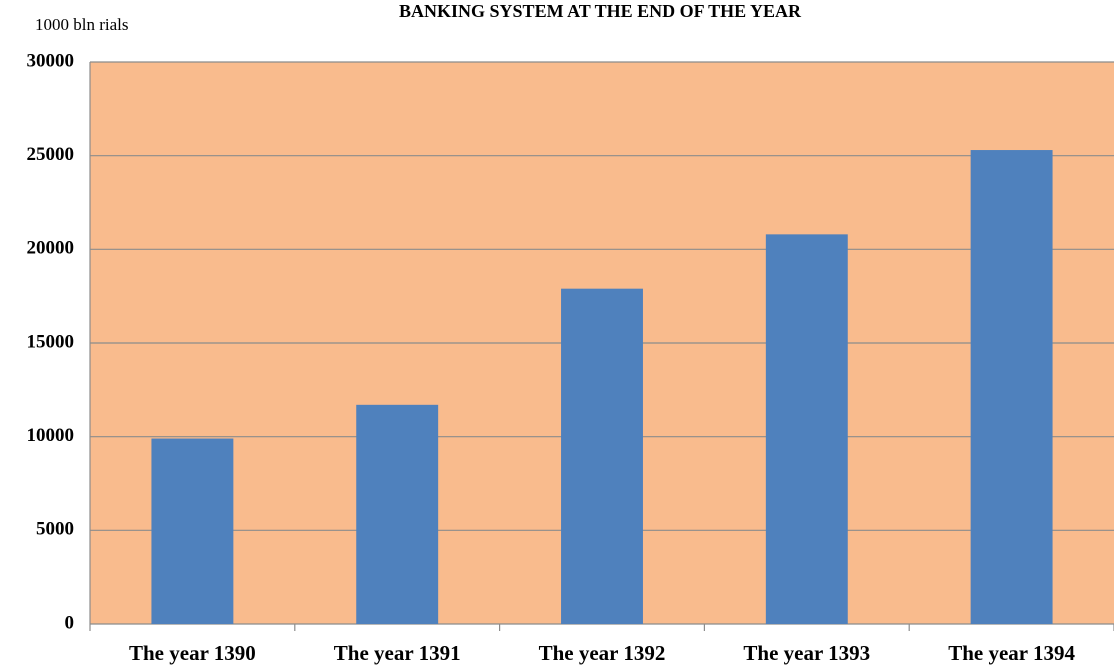  I want to click on chart-title: BANKING SYSTEM AT THE END OF THE YEAR, so click(600, 11).